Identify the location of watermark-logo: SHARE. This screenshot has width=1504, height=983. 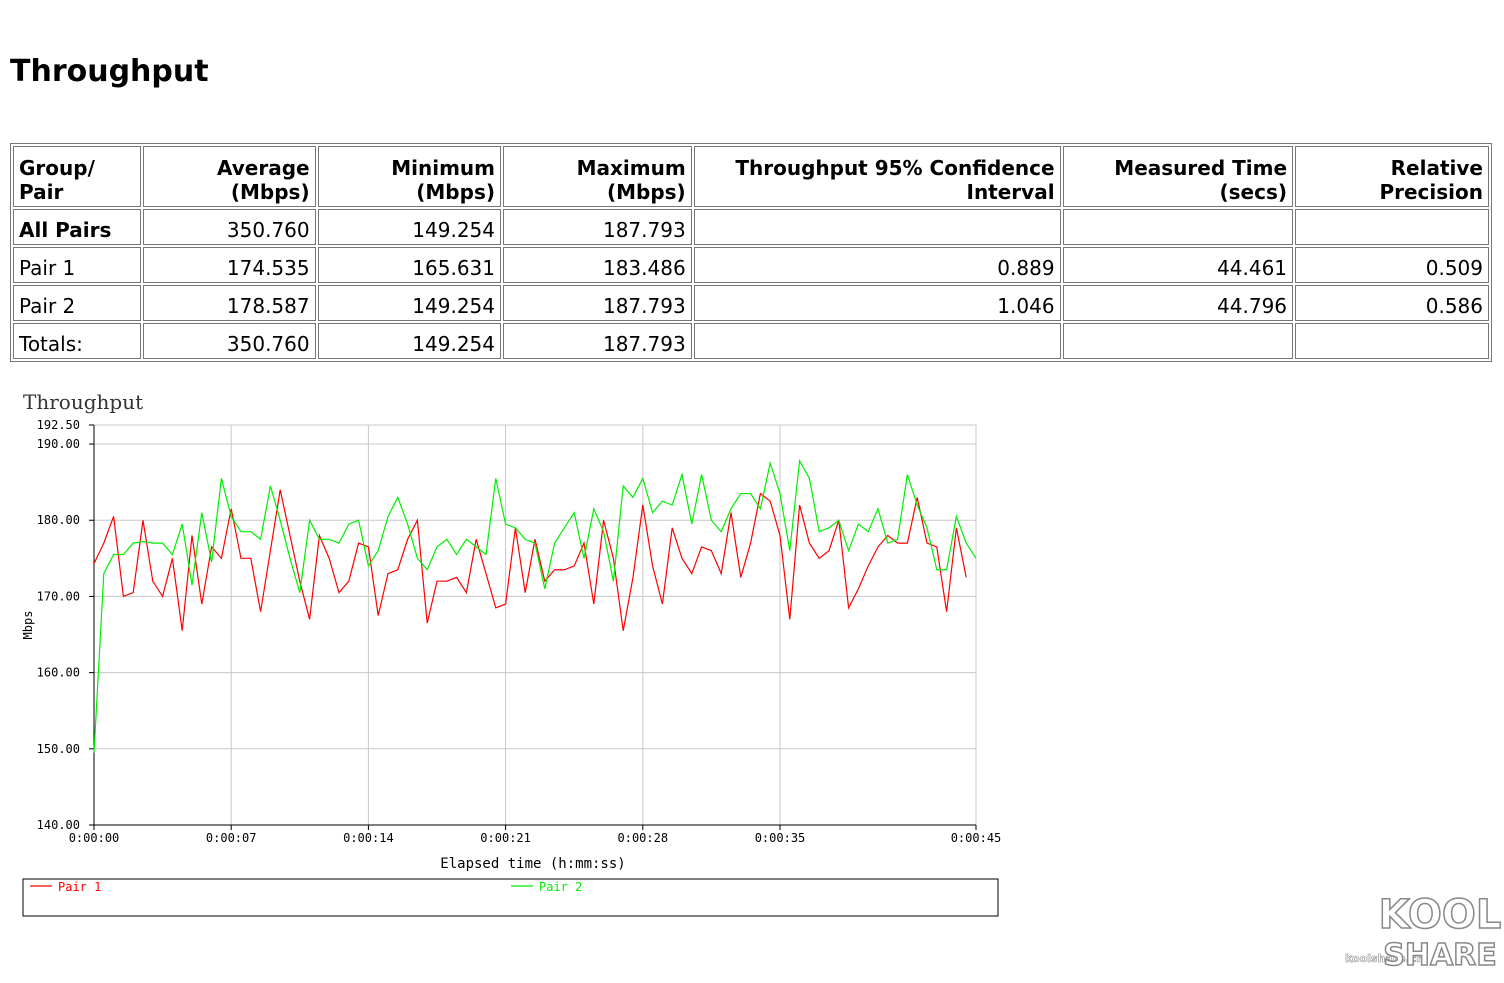
(1440, 955).